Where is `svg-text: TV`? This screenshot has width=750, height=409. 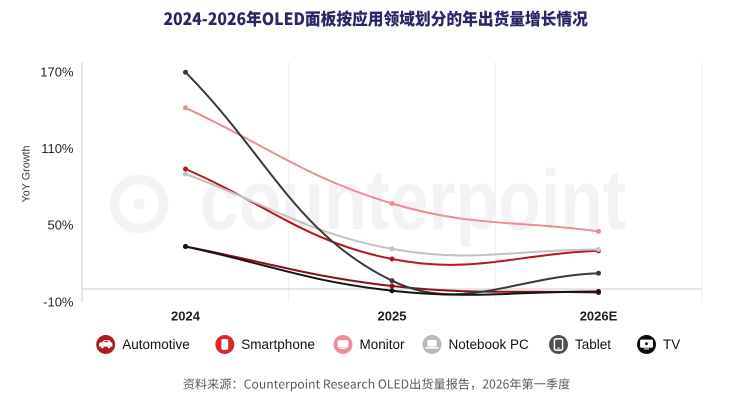
svg-text: TV is located at coordinates (671, 344).